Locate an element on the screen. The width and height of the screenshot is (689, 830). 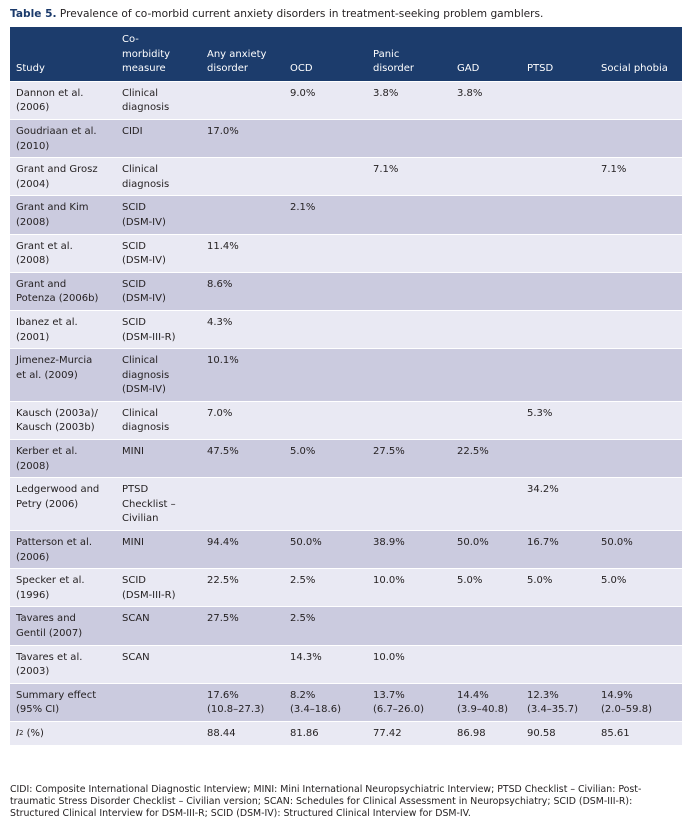
table-row: Ibanez et al. (2001) SCID (DSM-III-R) 4.3% is located at coordinates (346, 329).